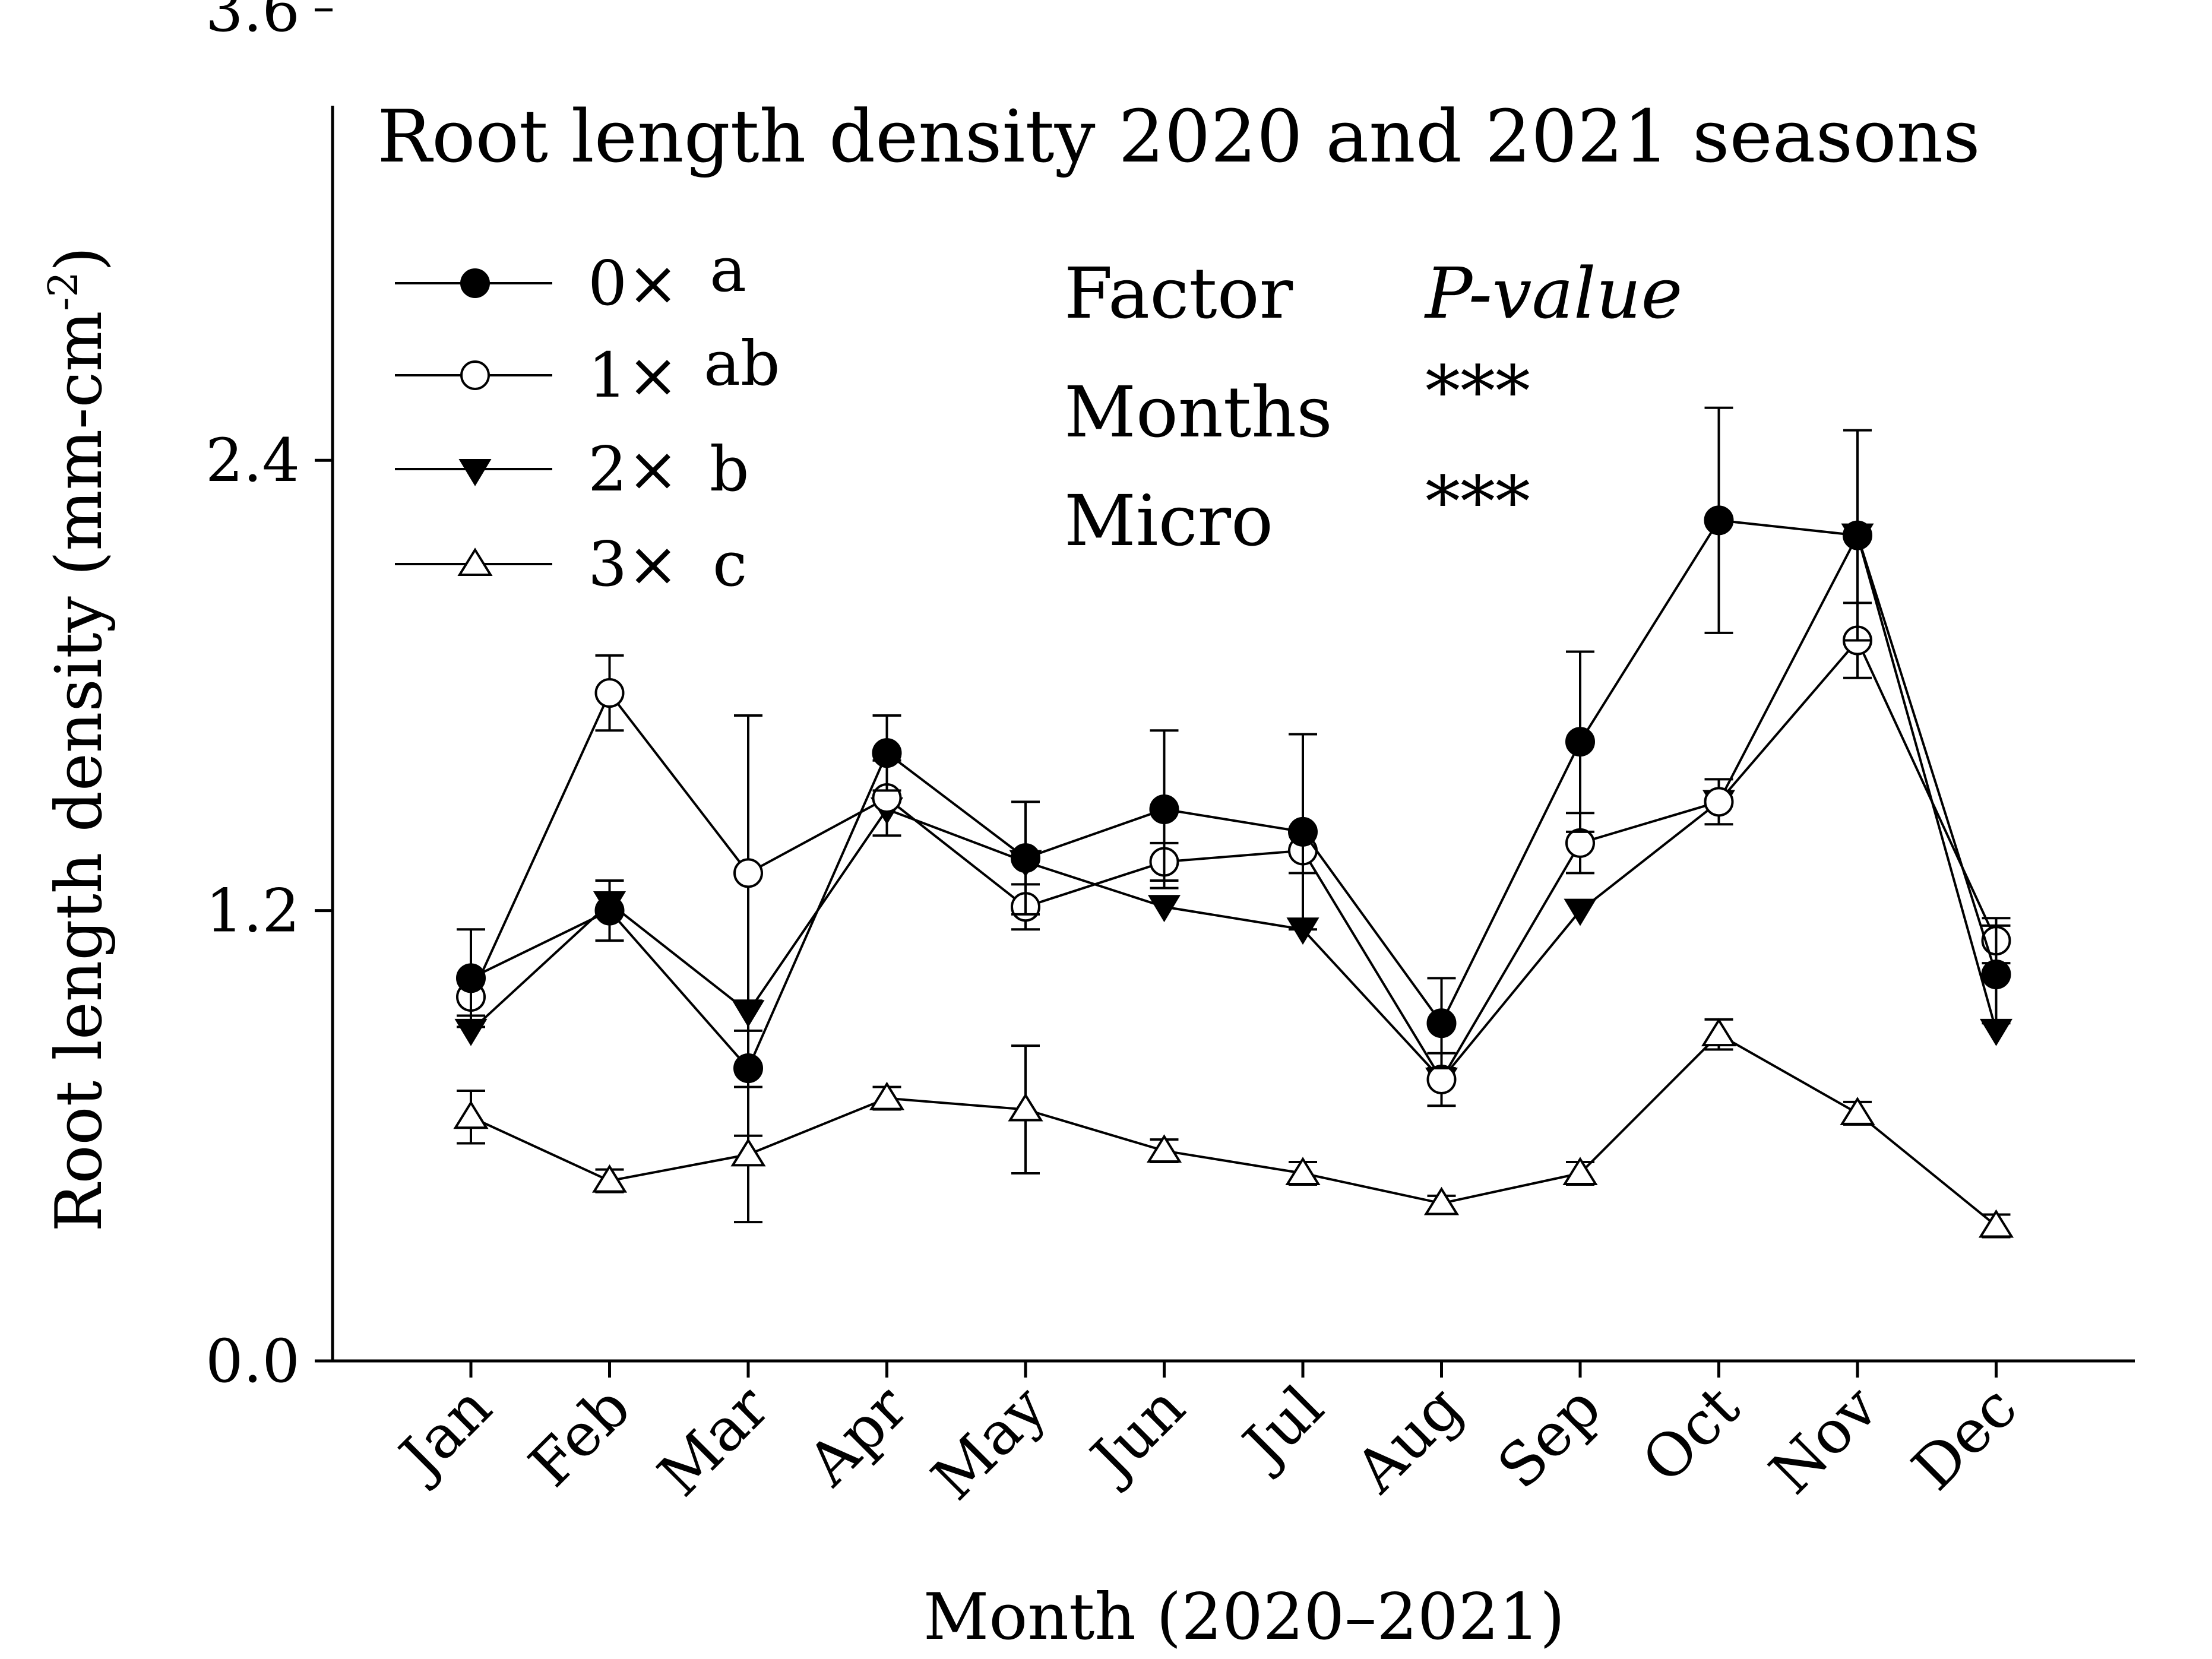  What do you see at coordinates (1408, 1439) in the screenshot?
I see `x-tick-label-aug: Aug` at bounding box center [1408, 1439].